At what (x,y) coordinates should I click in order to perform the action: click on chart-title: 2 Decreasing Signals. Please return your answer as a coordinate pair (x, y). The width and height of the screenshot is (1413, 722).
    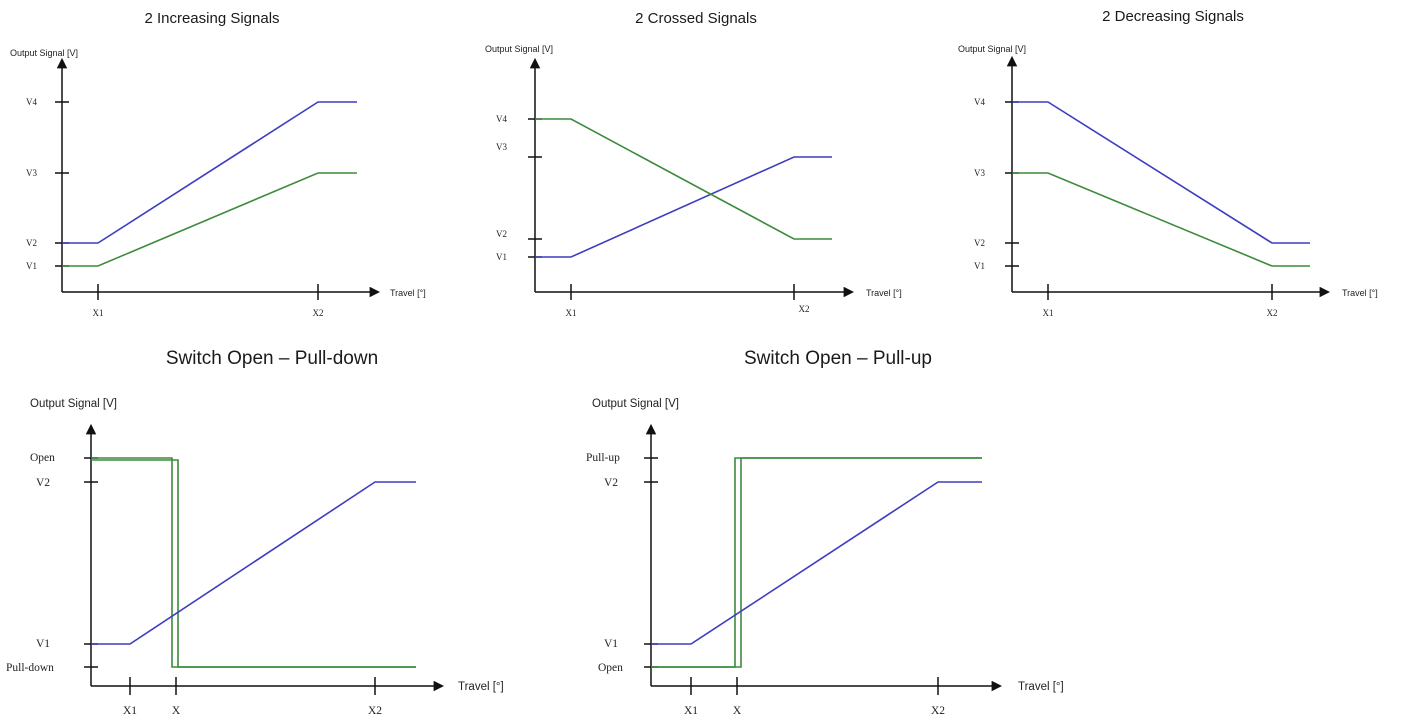
    Looking at the image, I should click on (1173, 16).